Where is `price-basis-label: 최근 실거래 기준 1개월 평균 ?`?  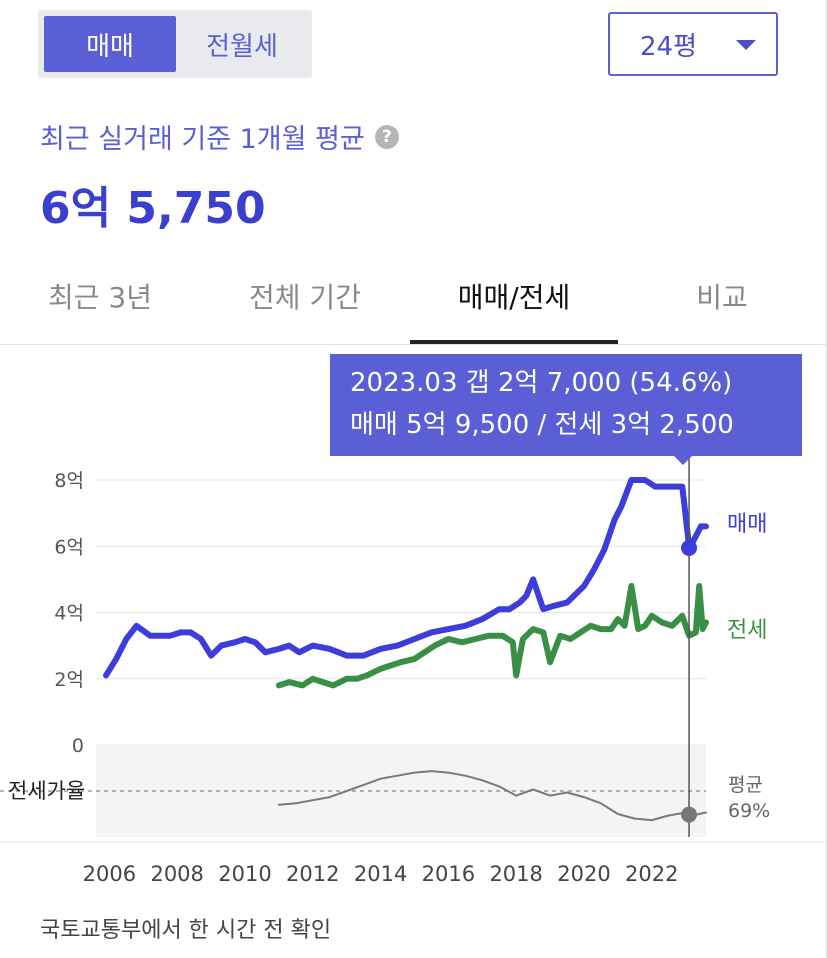
price-basis-label: 최근 실거래 기준 1개월 평균 ? is located at coordinates (219, 136).